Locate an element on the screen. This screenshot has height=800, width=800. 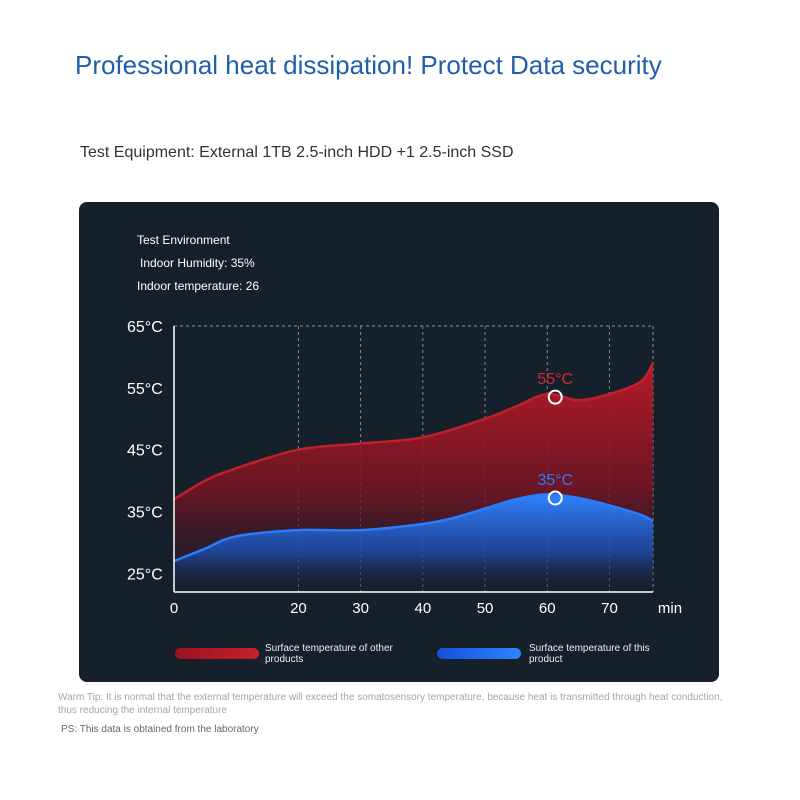
legend-label-this-product: Surface temperature of this product is located at coordinates (589, 654).